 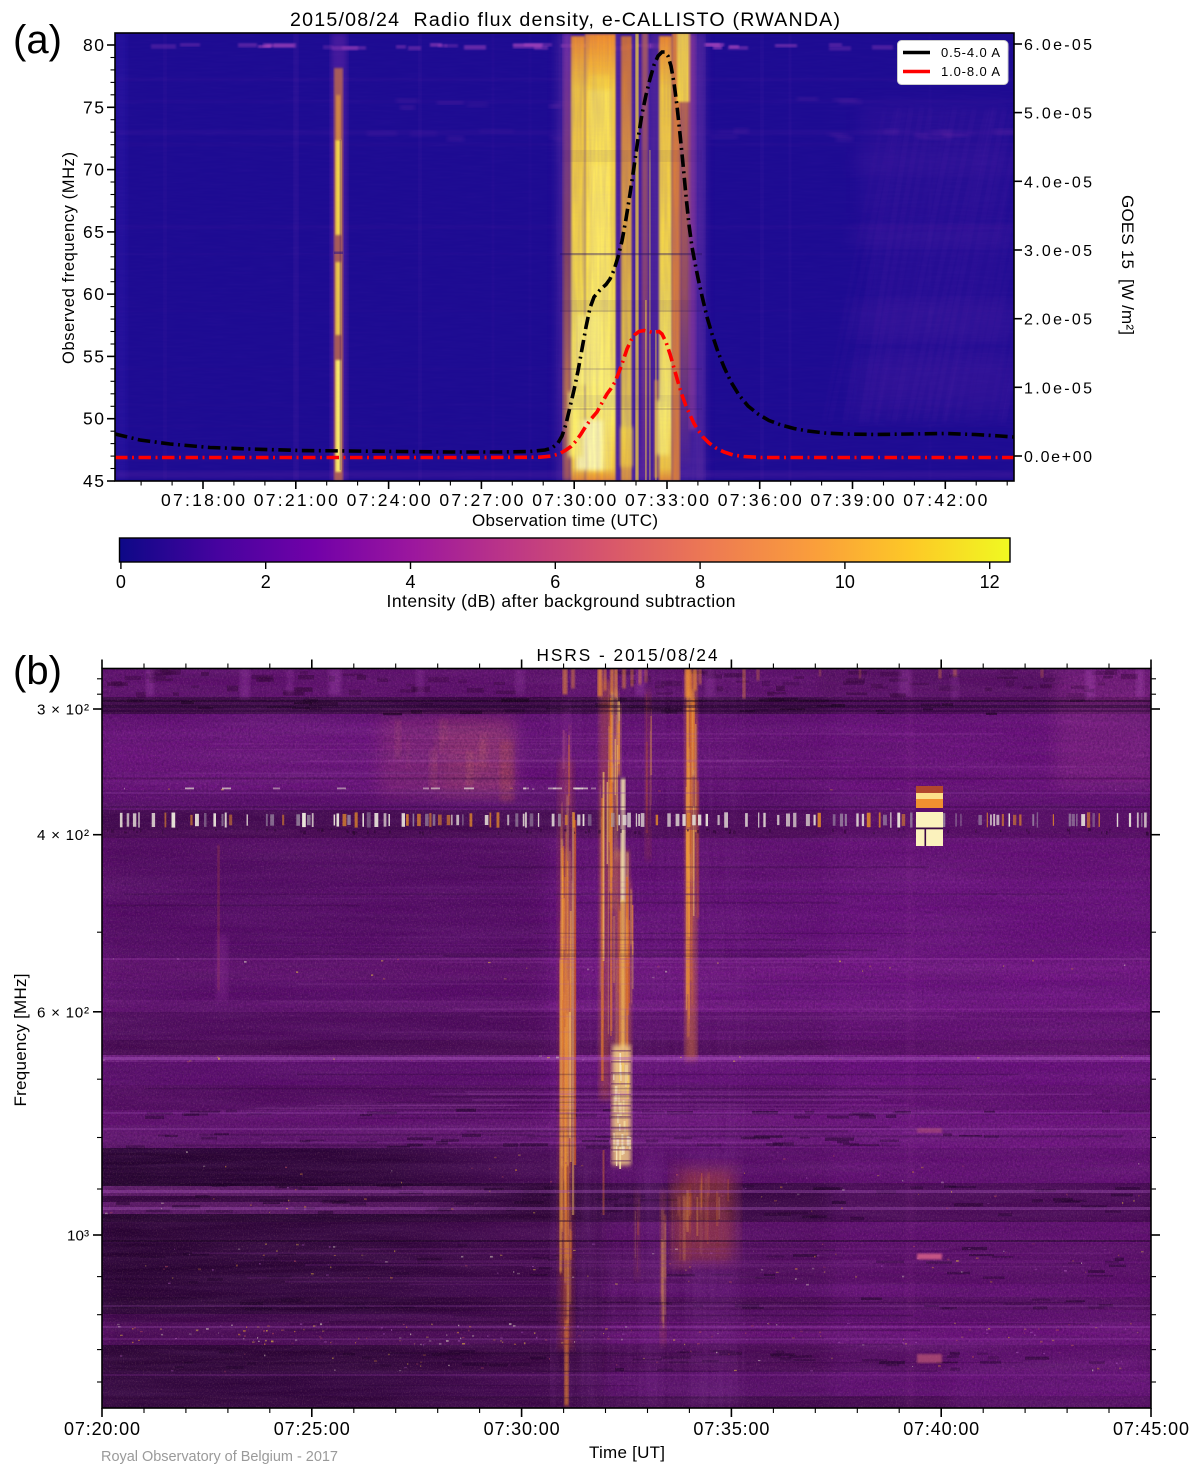 I want to click on svg-text: 1.0-8.0 A, so click(x=970, y=71).